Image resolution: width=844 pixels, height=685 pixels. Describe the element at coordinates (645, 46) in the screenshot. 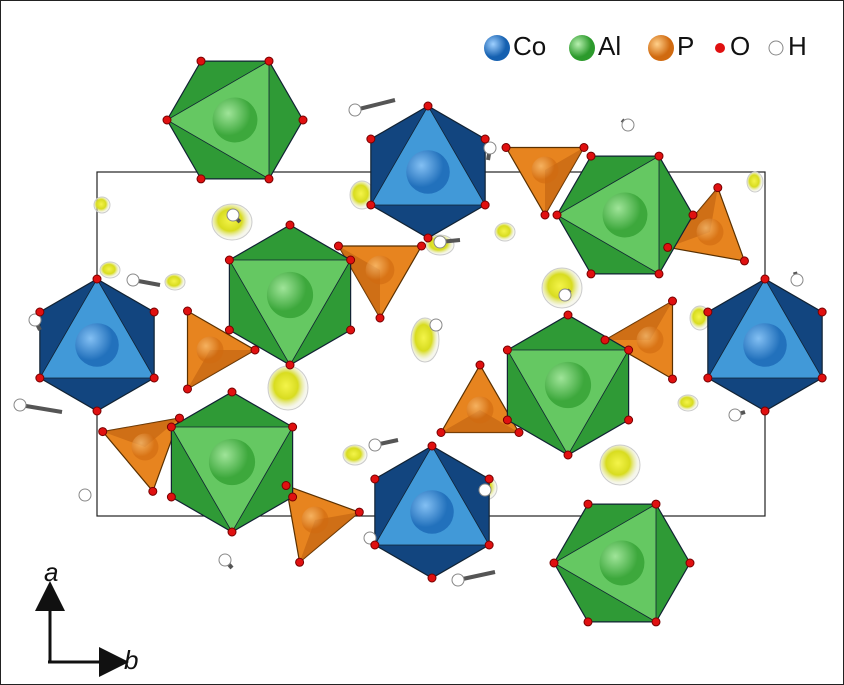

I see `legend: Co Al P O H` at that location.